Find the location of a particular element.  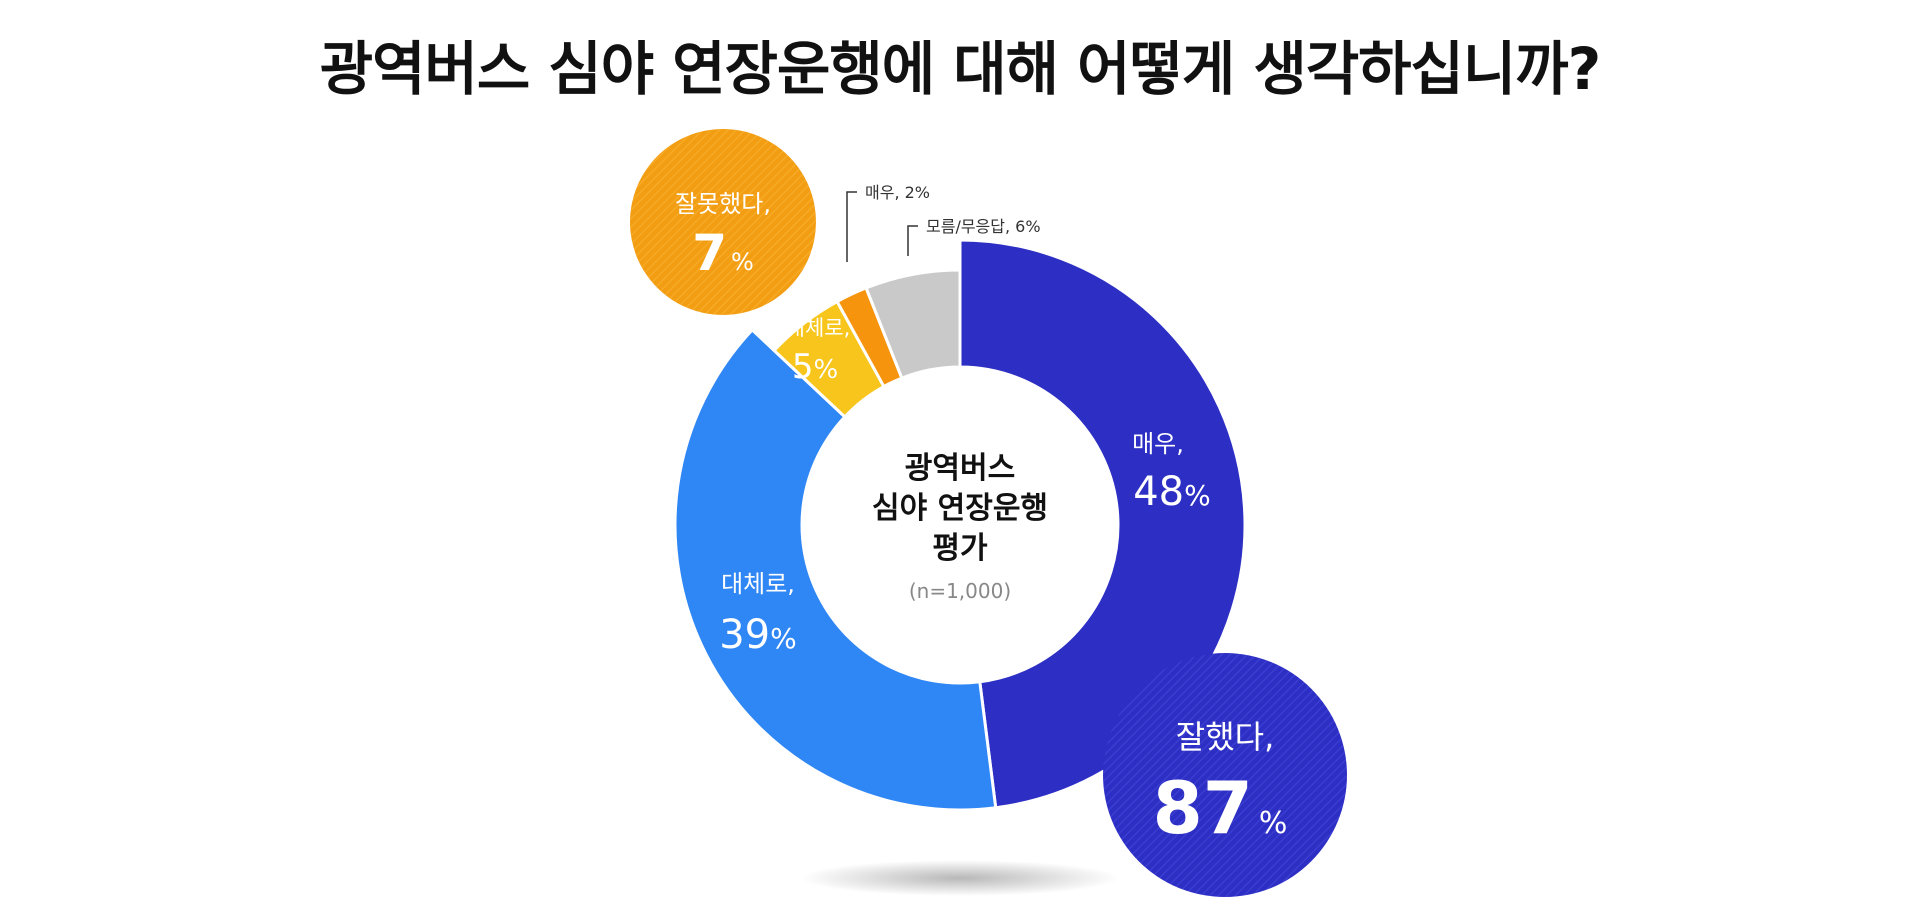

leader-line-no-answer is located at coordinates (912, 240).